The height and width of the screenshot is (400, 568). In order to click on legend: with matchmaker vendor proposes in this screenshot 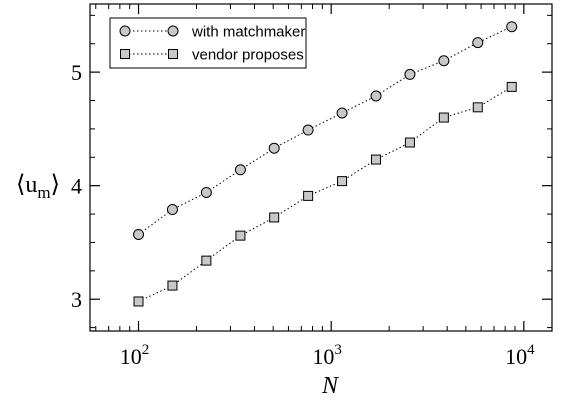, I will do `click(208, 43)`.